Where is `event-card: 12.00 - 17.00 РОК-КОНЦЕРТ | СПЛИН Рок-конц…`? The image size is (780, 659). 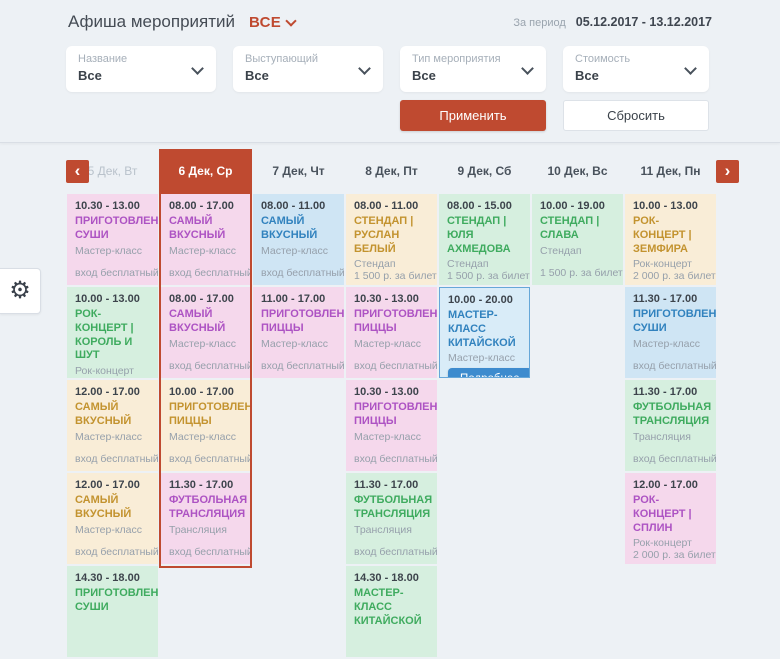 event-card: 12.00 - 17.00 РОК-КОНЦЕРТ | СПЛИН Рок-конц… is located at coordinates (670, 518).